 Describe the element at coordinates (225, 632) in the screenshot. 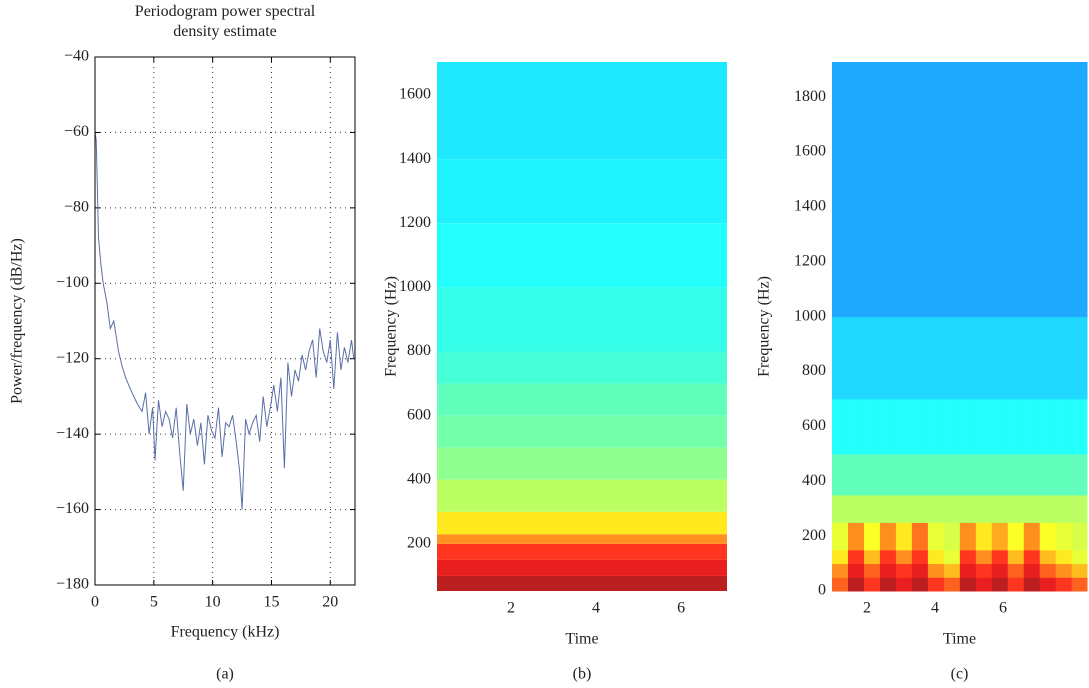

I see `x-axis-label: Frequency (kHz)` at that location.